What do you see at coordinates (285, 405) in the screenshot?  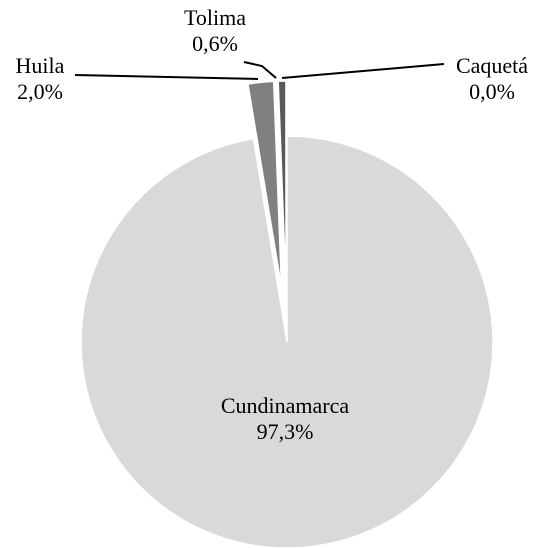 I see `slice-label: Cundinamarca` at bounding box center [285, 405].